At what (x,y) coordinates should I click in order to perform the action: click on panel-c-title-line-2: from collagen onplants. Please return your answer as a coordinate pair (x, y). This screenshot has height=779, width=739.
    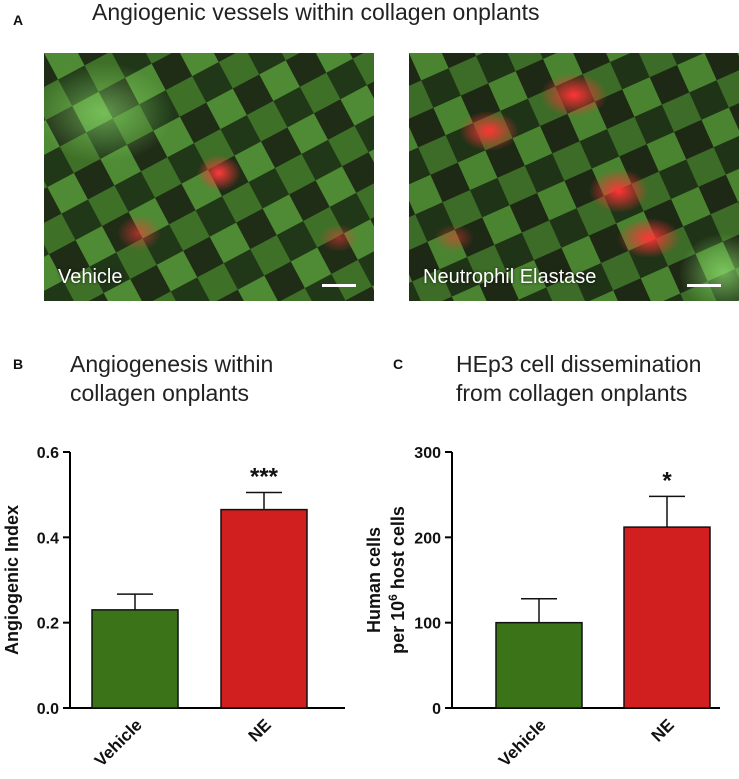
    Looking at the image, I should click on (572, 393).